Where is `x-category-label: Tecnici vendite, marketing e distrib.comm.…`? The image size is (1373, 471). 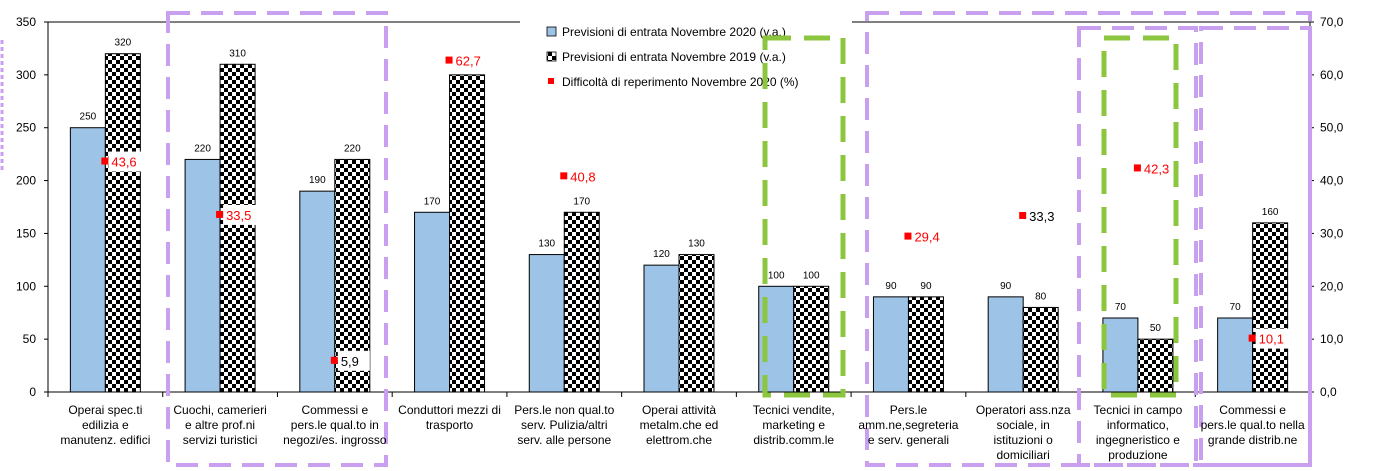
x-category-label: Tecnici vendite, marketing e distrib.comm.… is located at coordinates (794, 425).